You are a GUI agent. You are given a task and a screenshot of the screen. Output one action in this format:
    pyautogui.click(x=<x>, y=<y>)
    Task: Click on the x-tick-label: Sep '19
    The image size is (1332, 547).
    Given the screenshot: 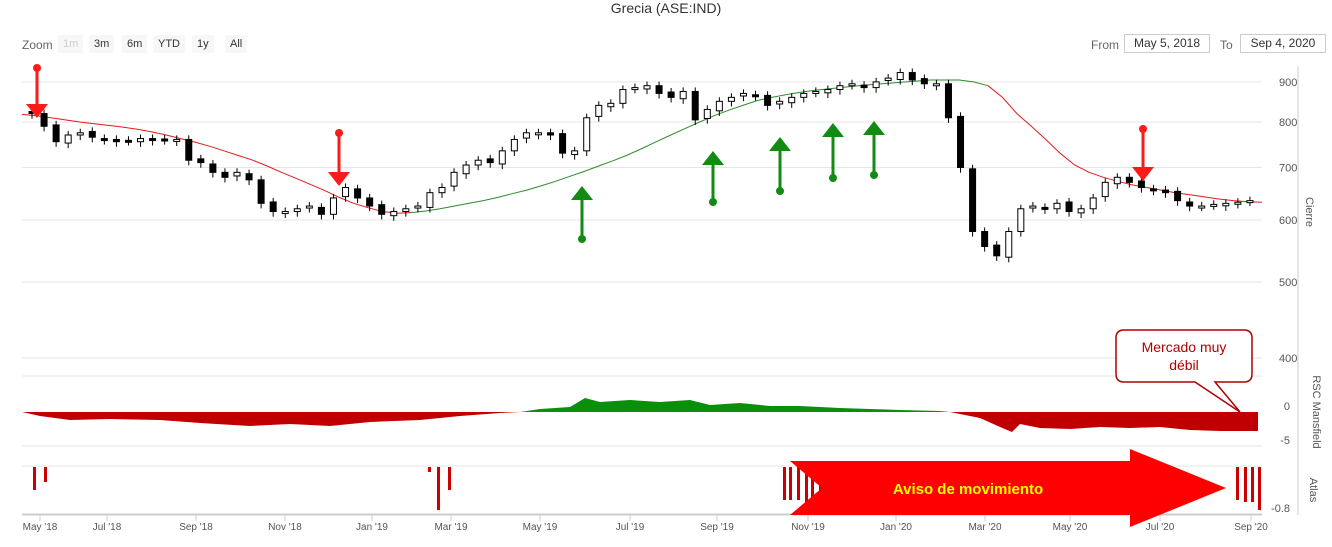 What is the action you would take?
    pyautogui.click(x=717, y=527)
    